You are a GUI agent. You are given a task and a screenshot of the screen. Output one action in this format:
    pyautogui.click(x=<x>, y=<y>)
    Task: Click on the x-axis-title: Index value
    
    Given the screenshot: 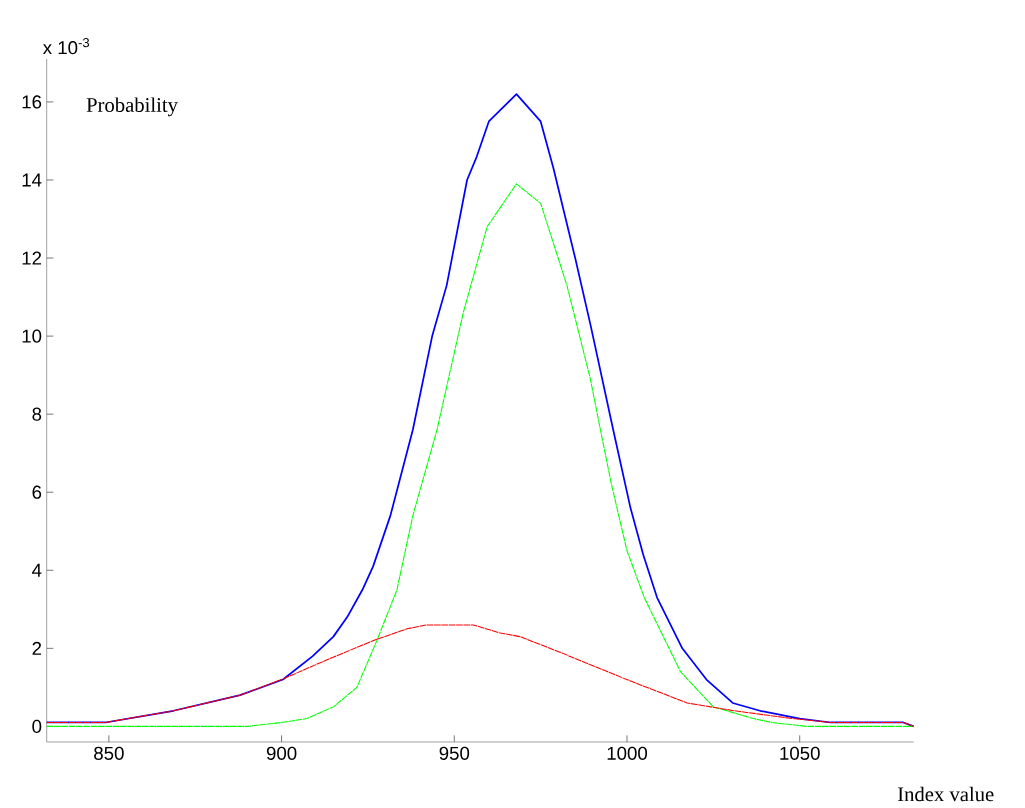 What is the action you would take?
    pyautogui.click(x=945, y=794)
    